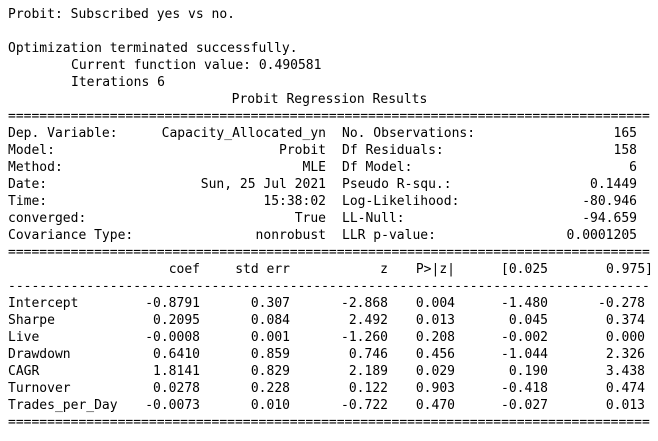  Describe the element at coordinates (435, 388) in the screenshot. I see `coef-p: 0.903` at that location.